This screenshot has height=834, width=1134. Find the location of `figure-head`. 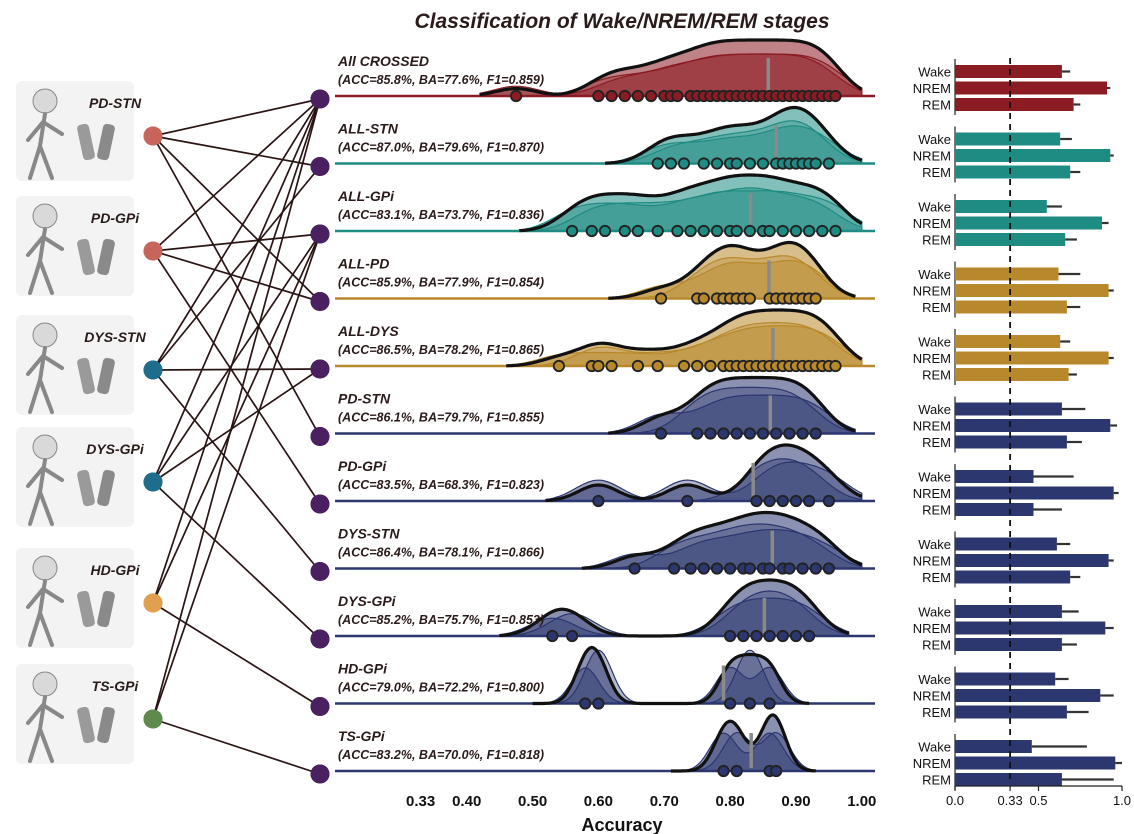

figure-head is located at coordinates (45, 216).